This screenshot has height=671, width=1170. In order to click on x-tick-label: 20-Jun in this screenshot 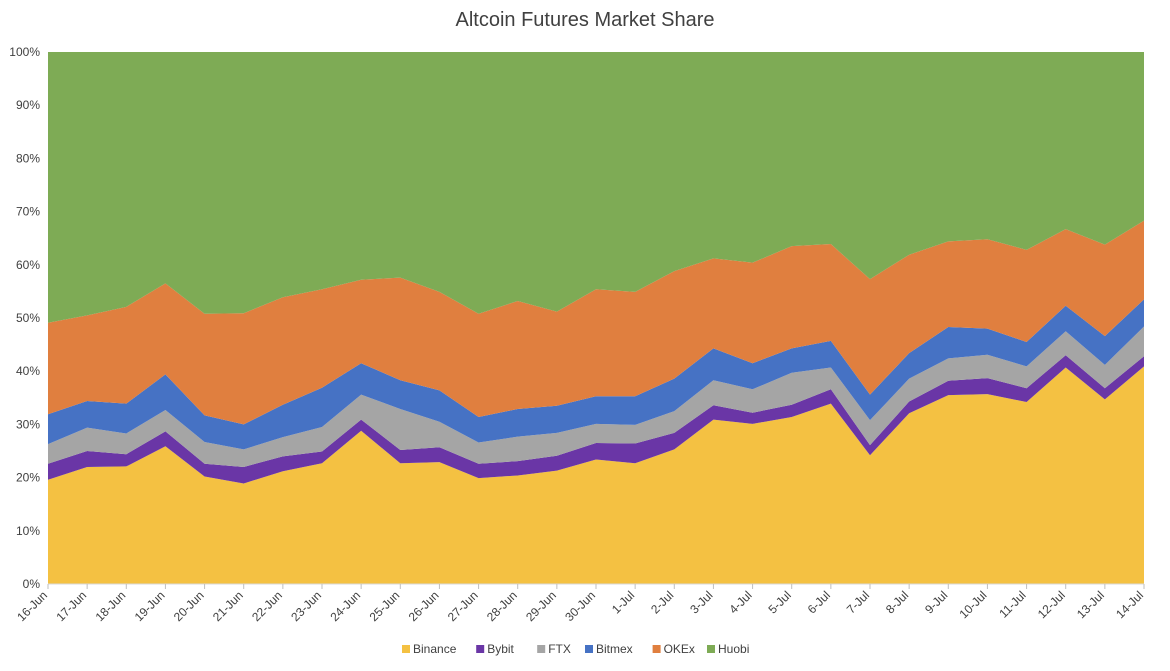, I will do `click(189, 606)`.